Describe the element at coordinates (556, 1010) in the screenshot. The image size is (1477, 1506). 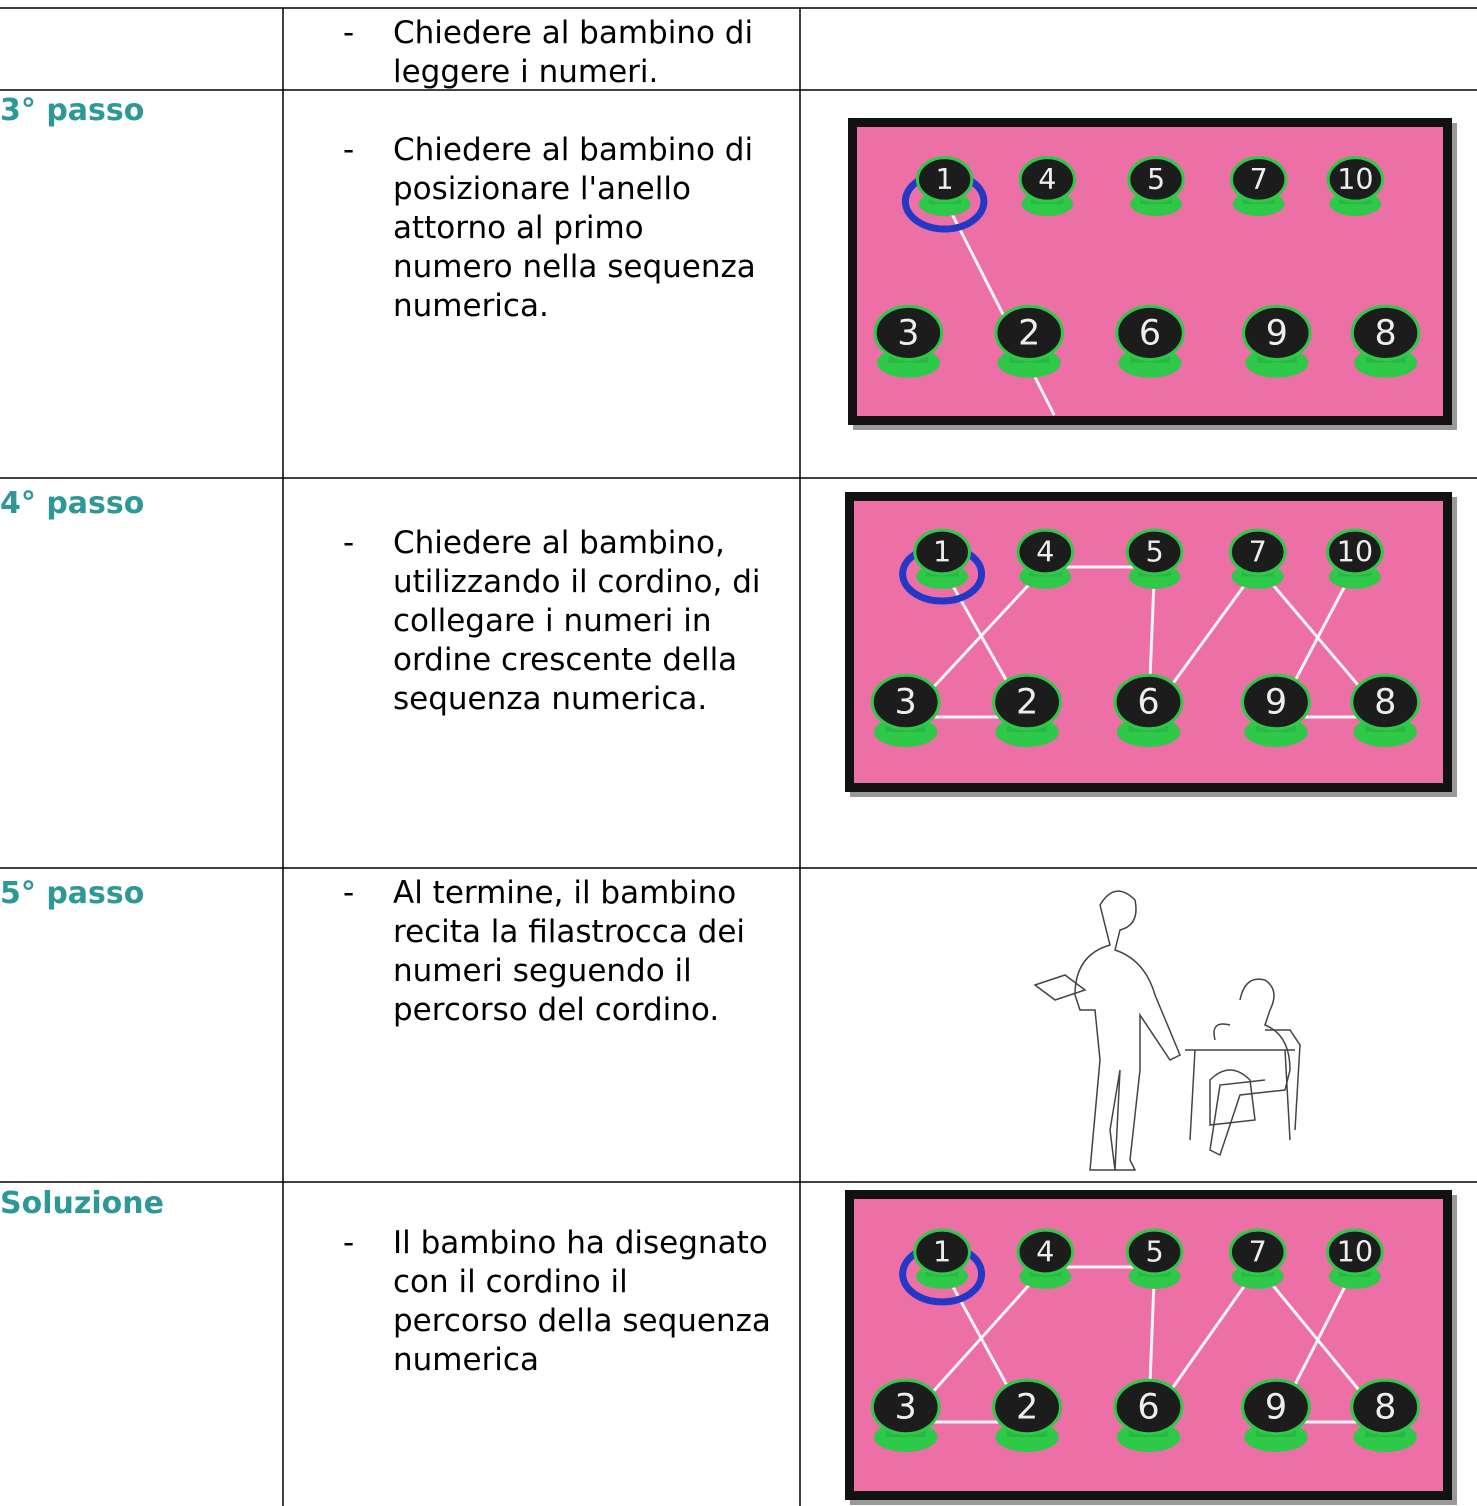
I see `step-text: percorso del cordino.` at that location.